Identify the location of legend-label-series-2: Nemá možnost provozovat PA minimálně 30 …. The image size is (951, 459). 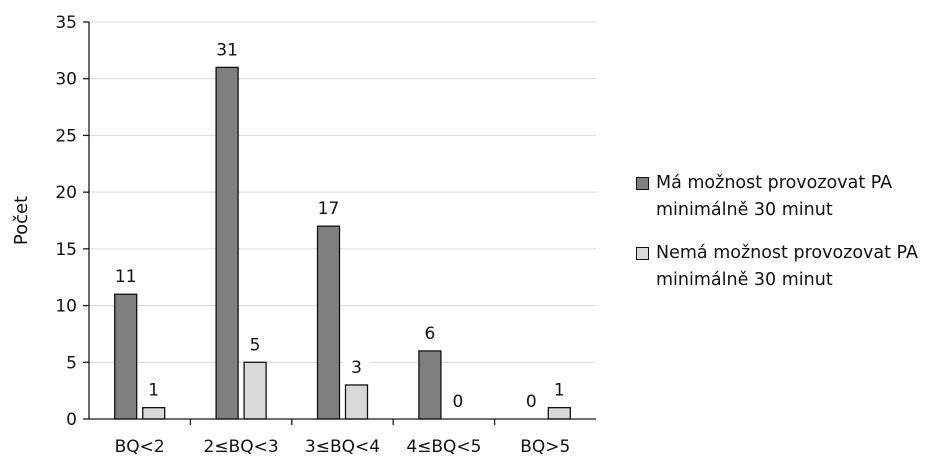
(787, 266).